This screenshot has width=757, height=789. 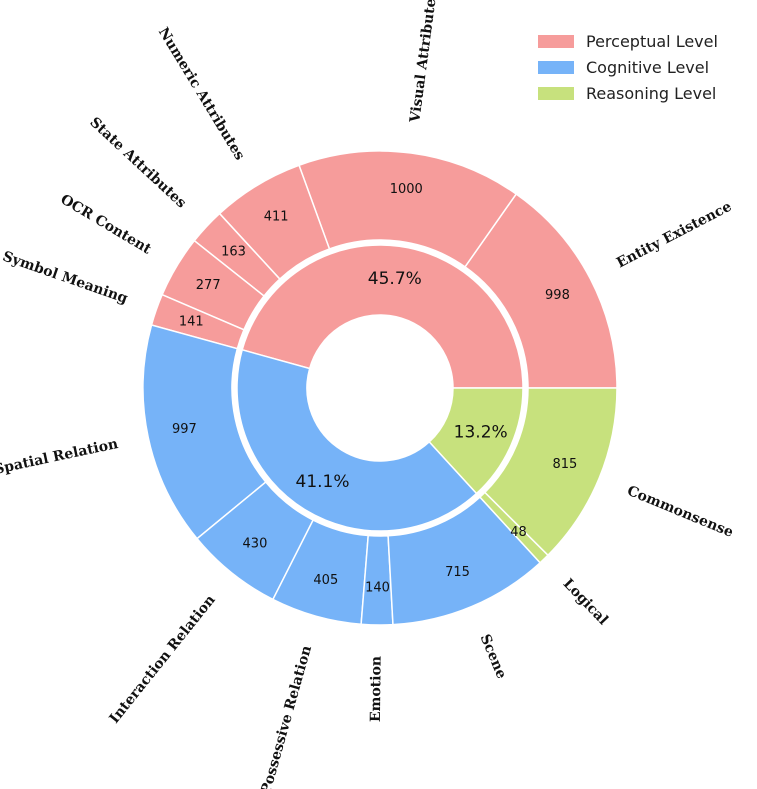 I want to click on value-label-interaction-relation: 430, so click(x=255, y=544).